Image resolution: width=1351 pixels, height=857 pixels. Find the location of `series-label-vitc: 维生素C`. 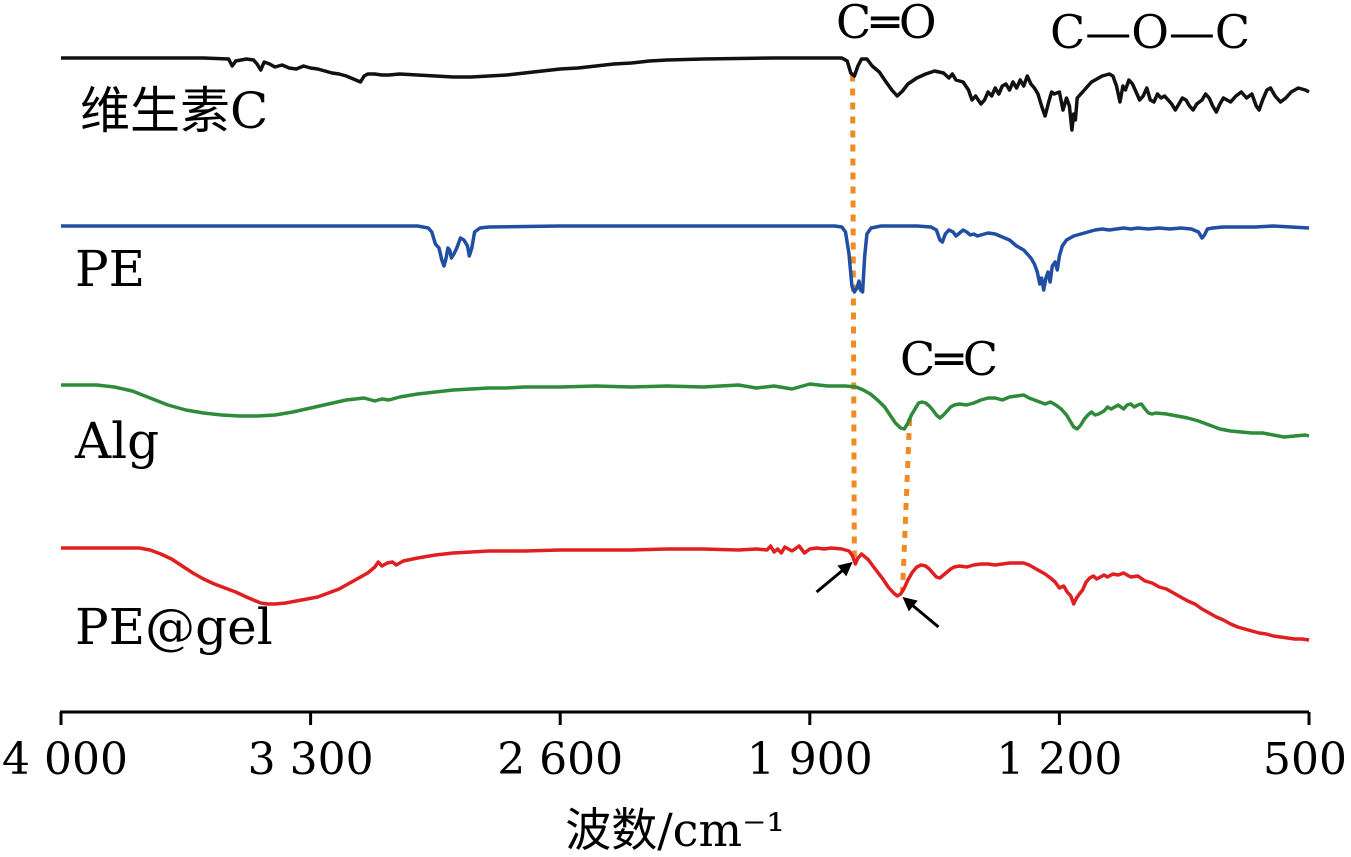

series-label-vitc: 维生素C is located at coordinates (174, 111).